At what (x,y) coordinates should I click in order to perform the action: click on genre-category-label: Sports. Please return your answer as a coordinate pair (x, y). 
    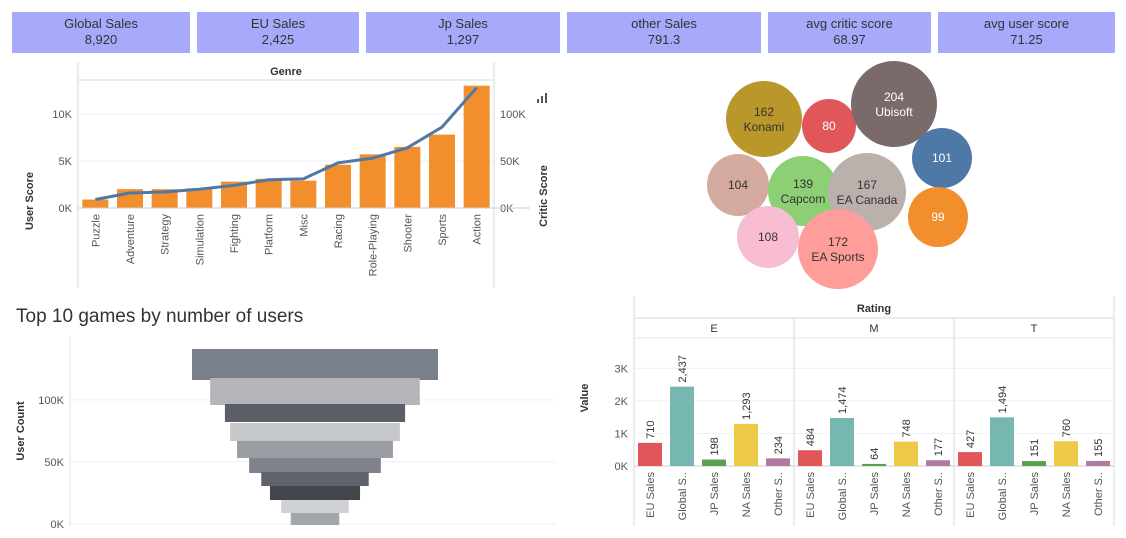
    Looking at the image, I should click on (443, 230).